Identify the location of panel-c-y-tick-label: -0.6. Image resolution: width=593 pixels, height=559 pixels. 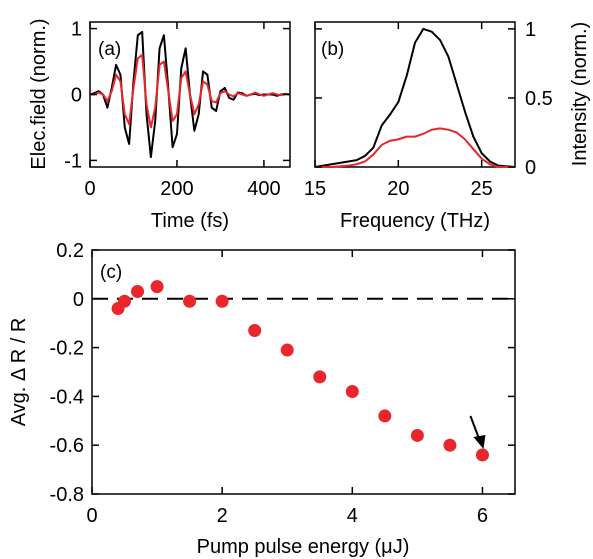
(67, 446).